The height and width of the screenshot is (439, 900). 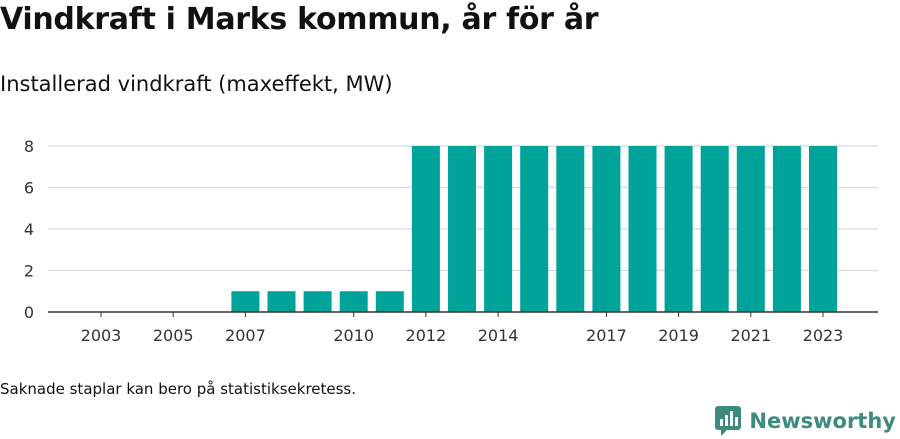 What do you see at coordinates (173, 335) in the screenshot?
I see `x-tick-label: 2005` at bounding box center [173, 335].